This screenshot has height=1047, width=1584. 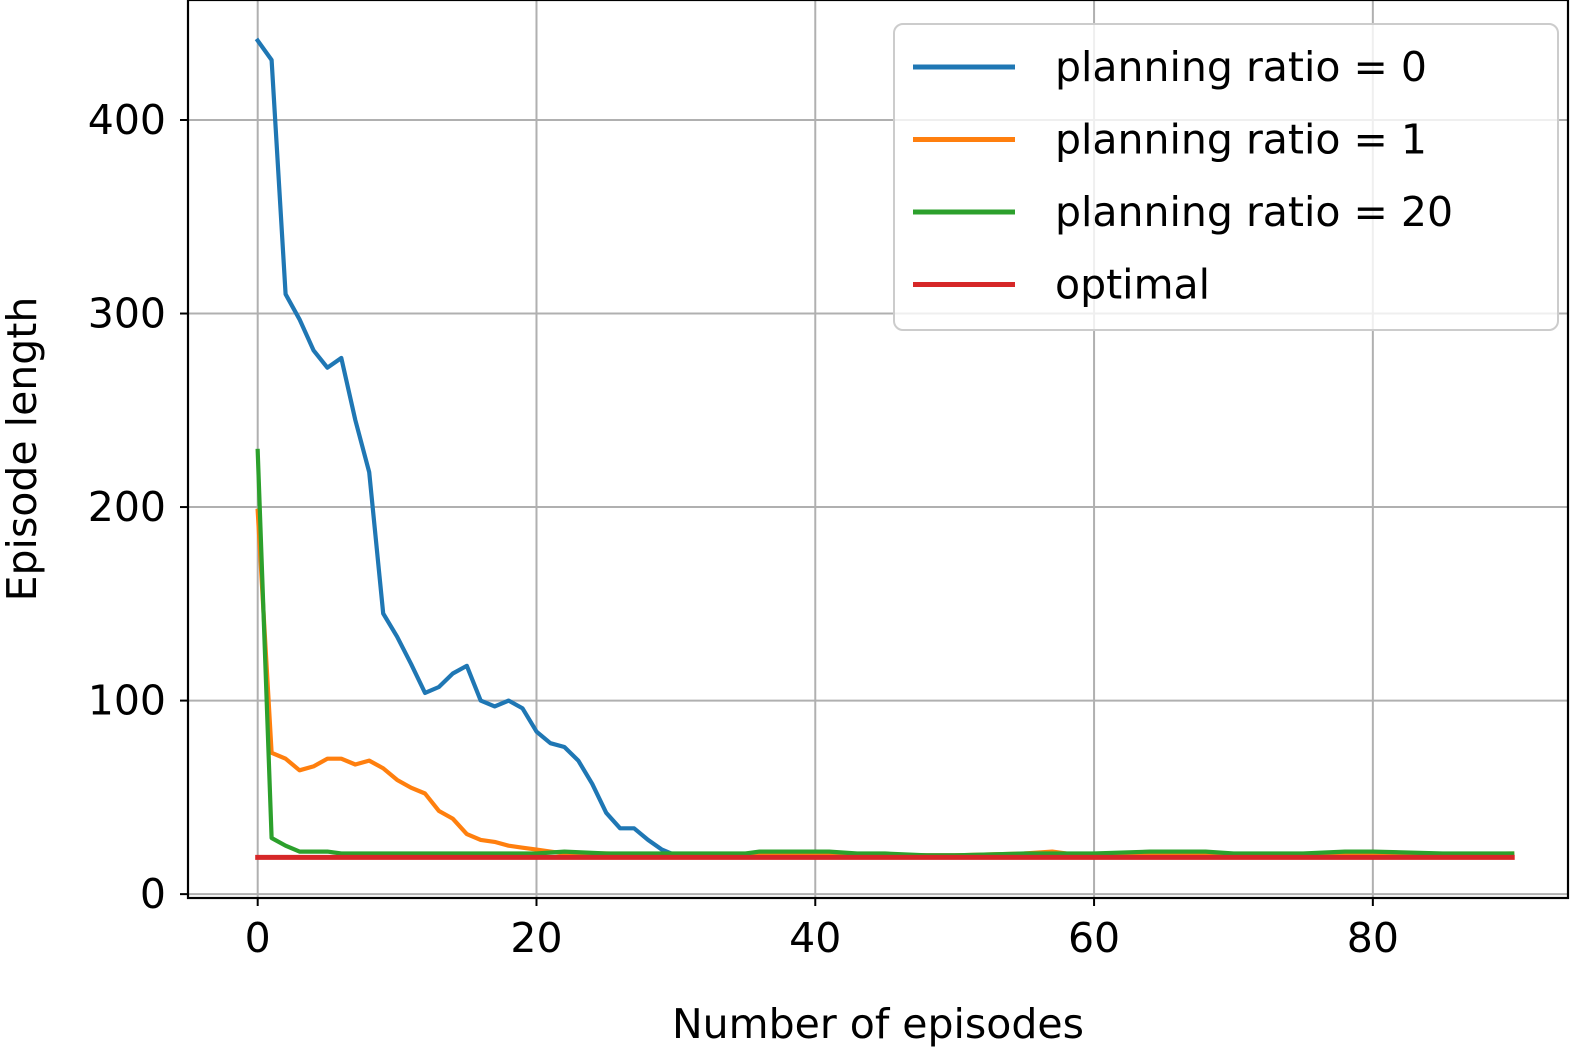 What do you see at coordinates (1132, 285) in the screenshot?
I see `legend-label: optimal` at bounding box center [1132, 285].